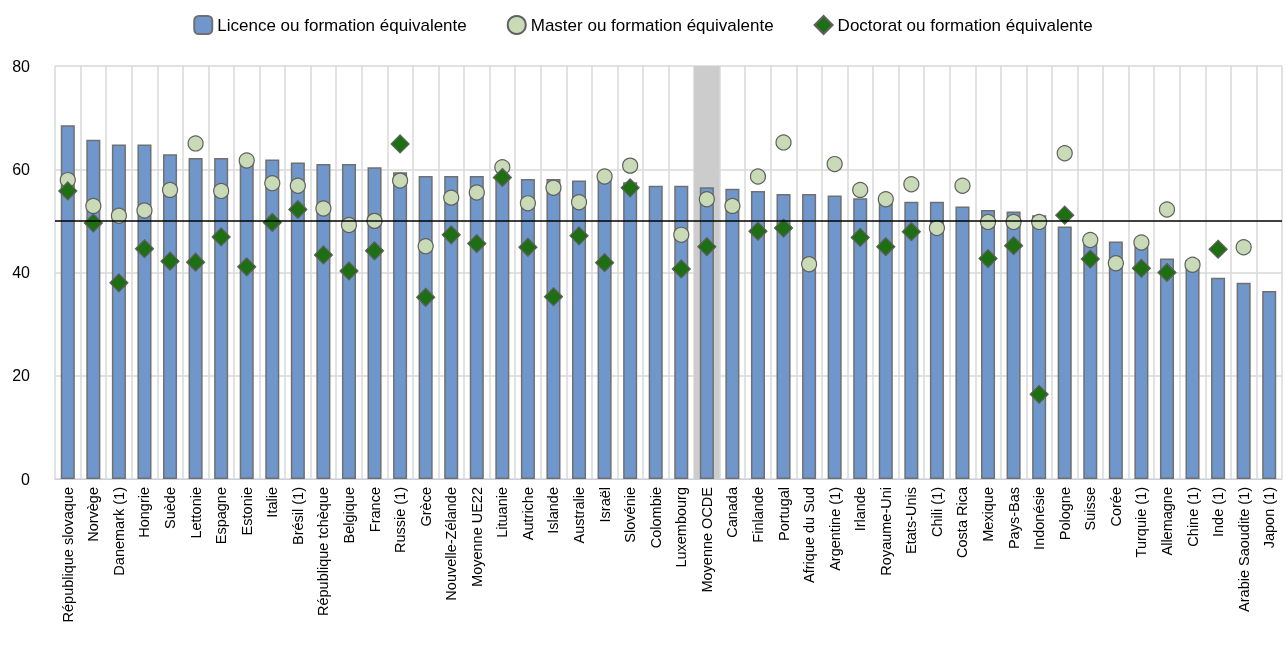 This screenshot has width=1286, height=664. I want to click on x-tick-label: Lituanie, so click(502, 512).